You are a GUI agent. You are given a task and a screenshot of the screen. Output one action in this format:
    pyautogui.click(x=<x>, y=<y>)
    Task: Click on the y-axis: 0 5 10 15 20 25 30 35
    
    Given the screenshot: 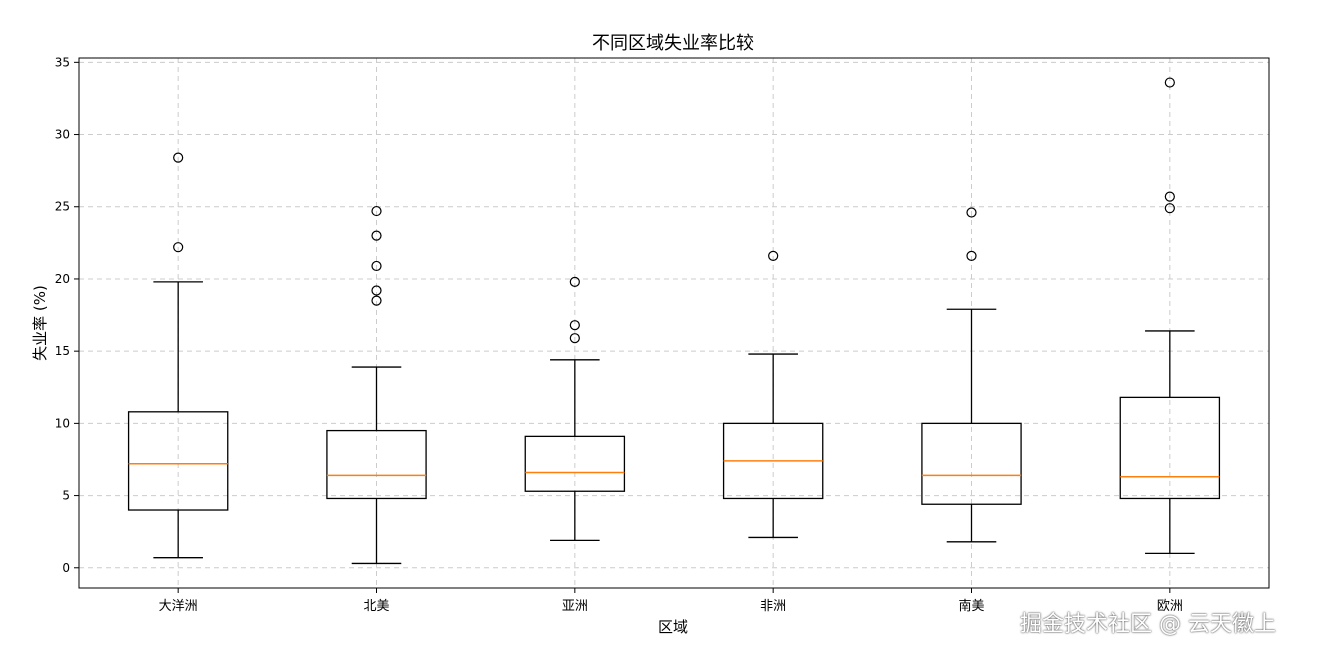 What is the action you would take?
    pyautogui.click(x=67, y=315)
    